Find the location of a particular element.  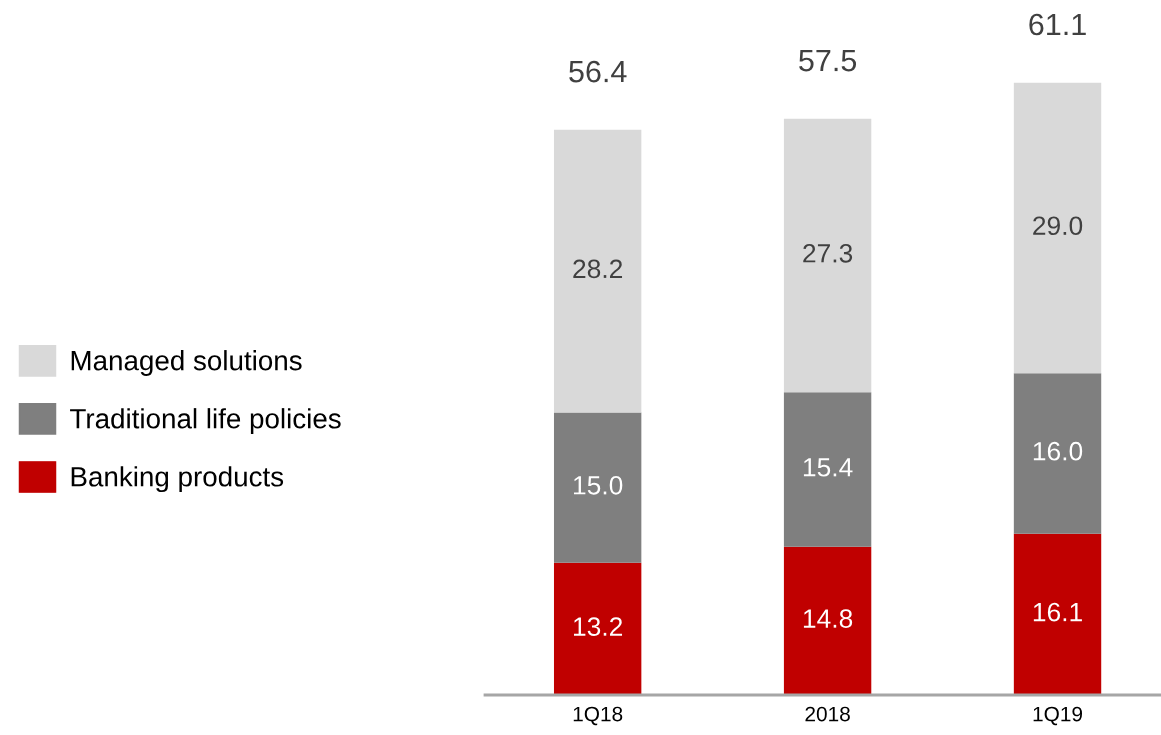

data-label: 29.0 is located at coordinates (1058, 226).